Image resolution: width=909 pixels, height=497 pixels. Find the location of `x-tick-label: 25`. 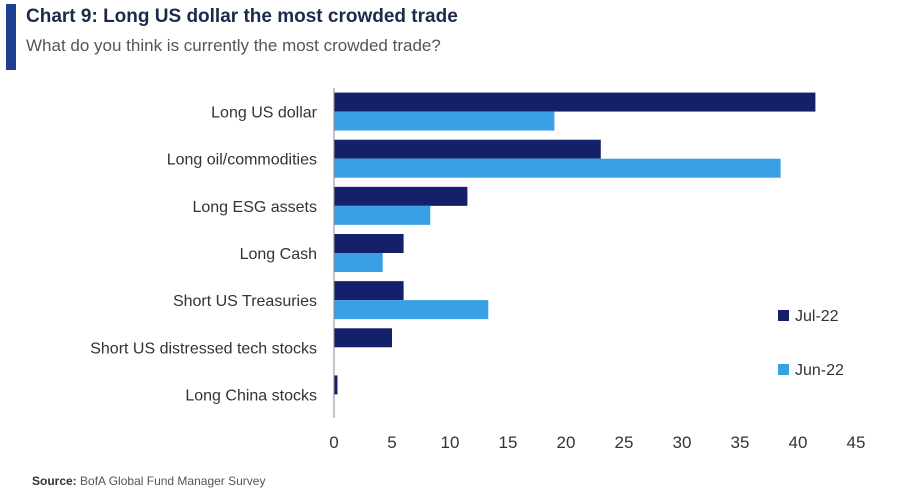

x-tick-label: 25 is located at coordinates (624, 442).